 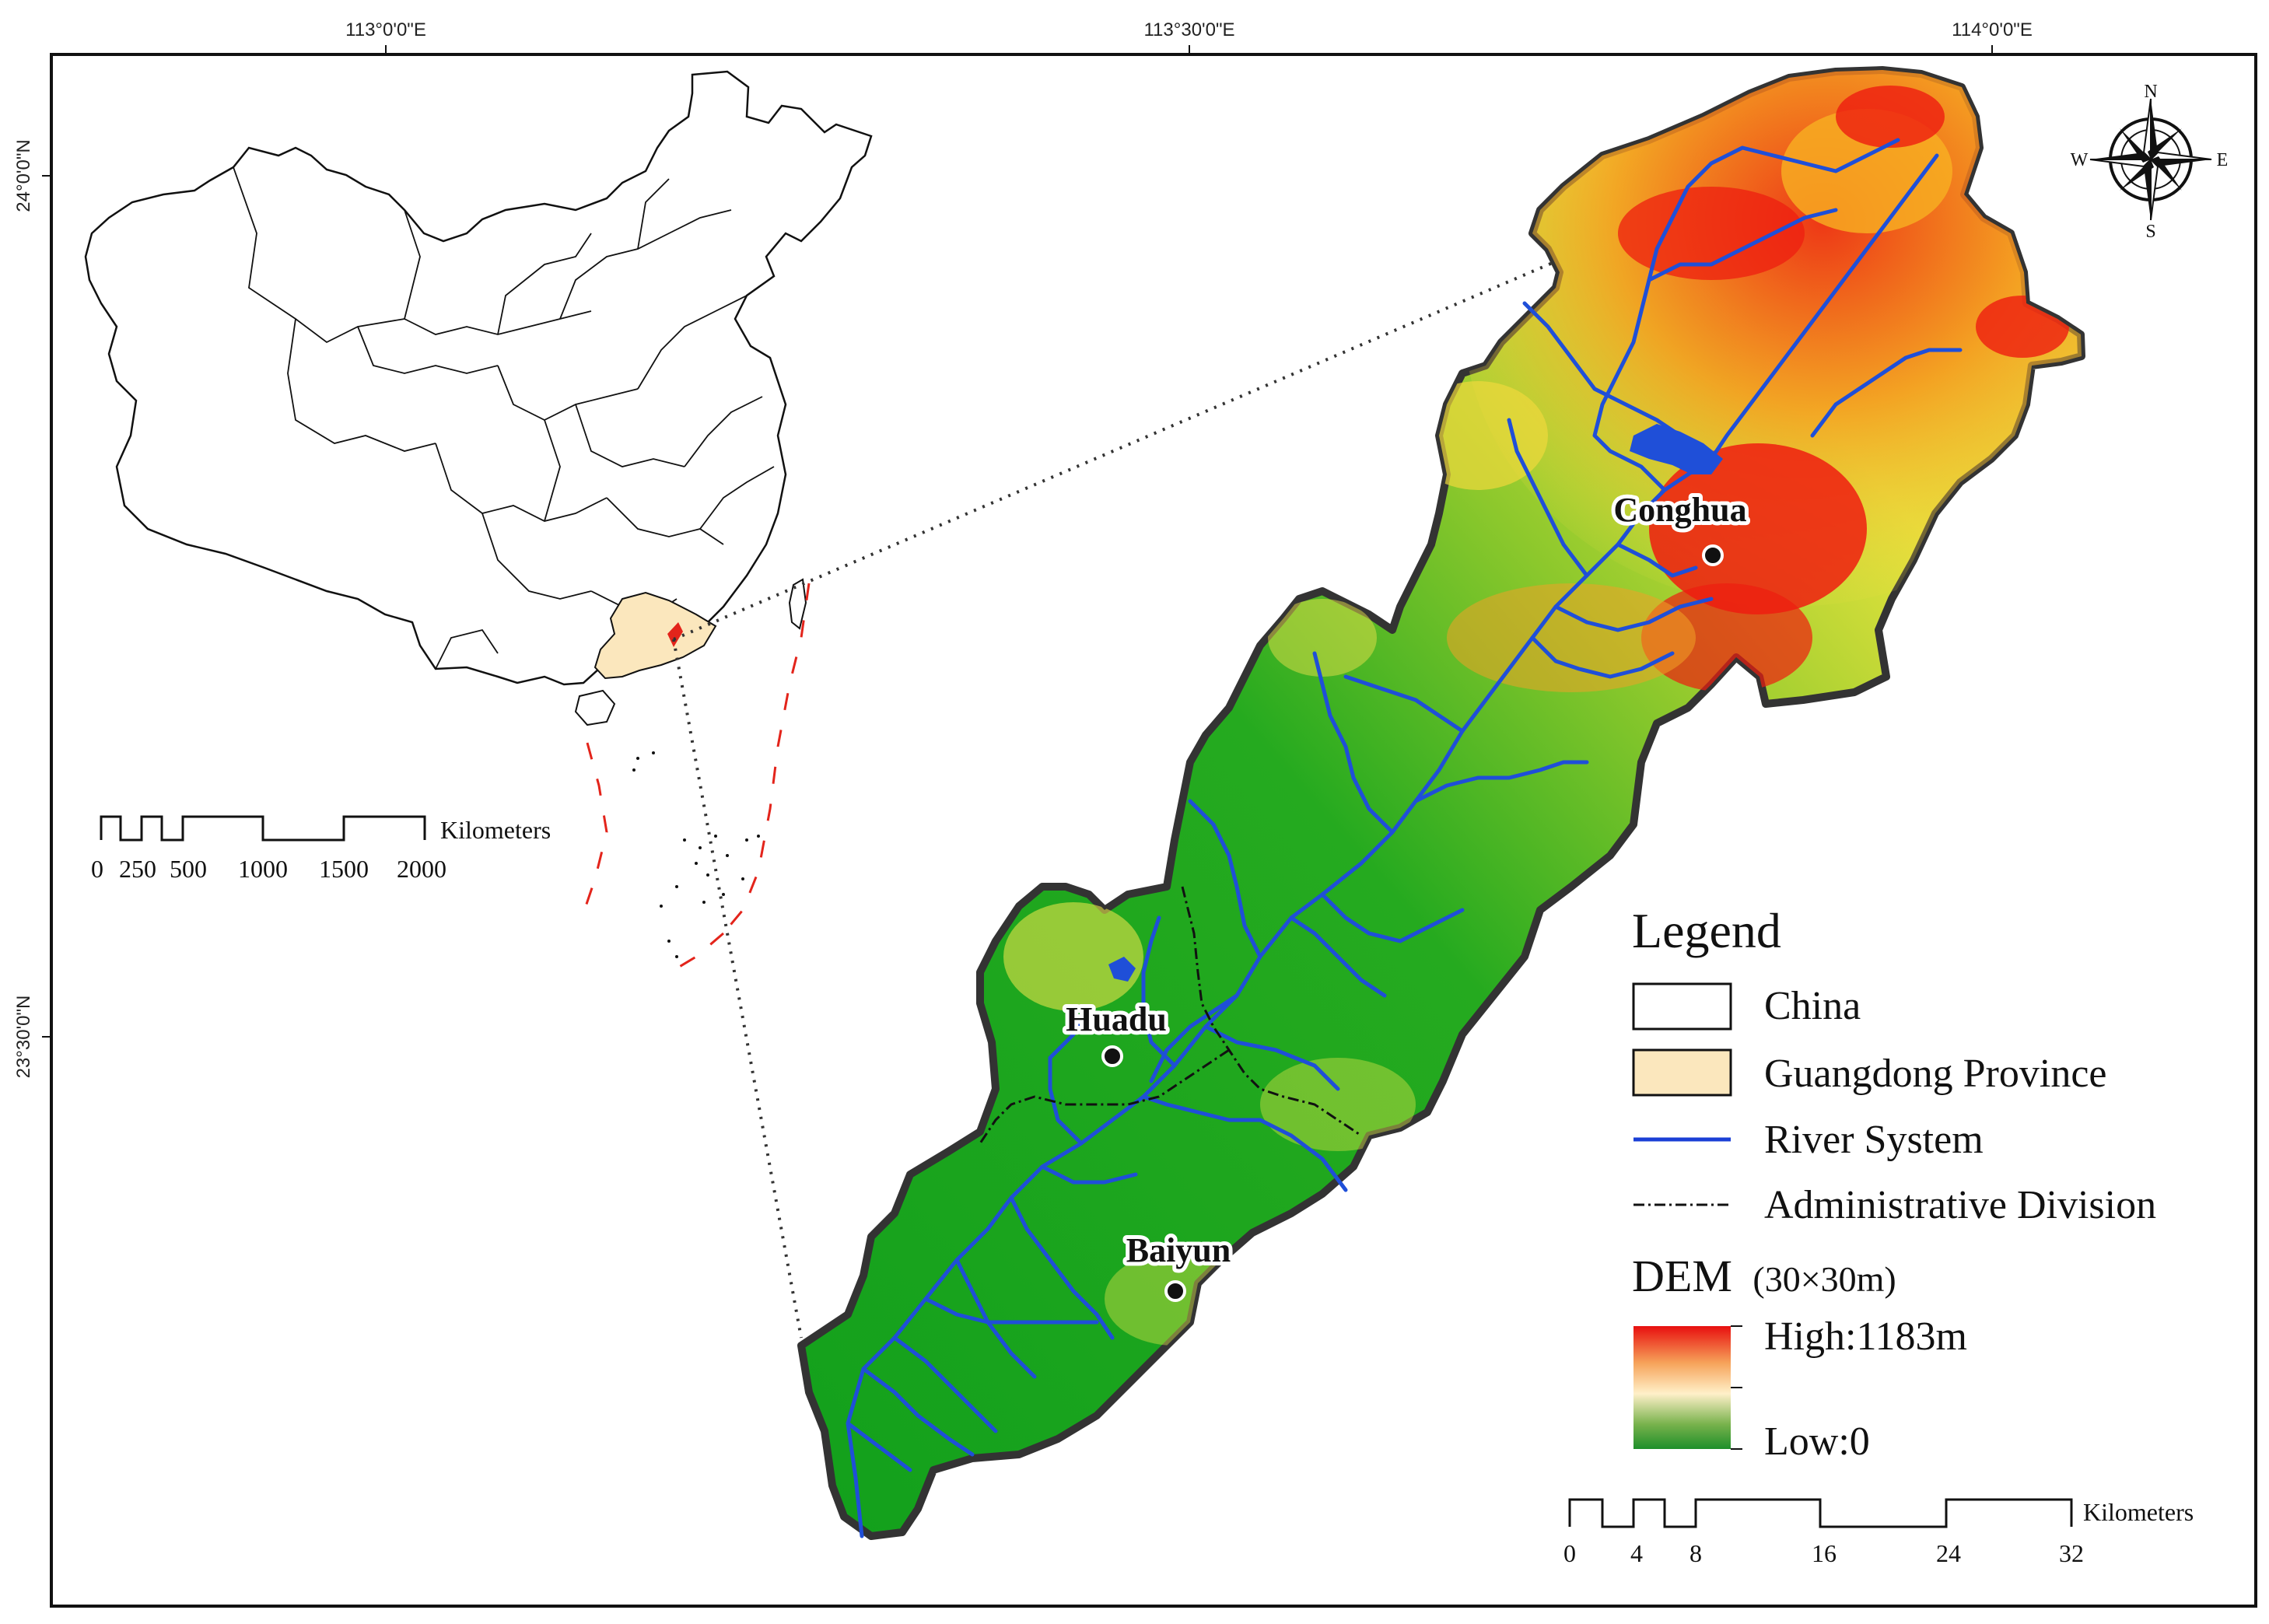 I want to click on guangzhou-highlight, so click(x=675, y=634).